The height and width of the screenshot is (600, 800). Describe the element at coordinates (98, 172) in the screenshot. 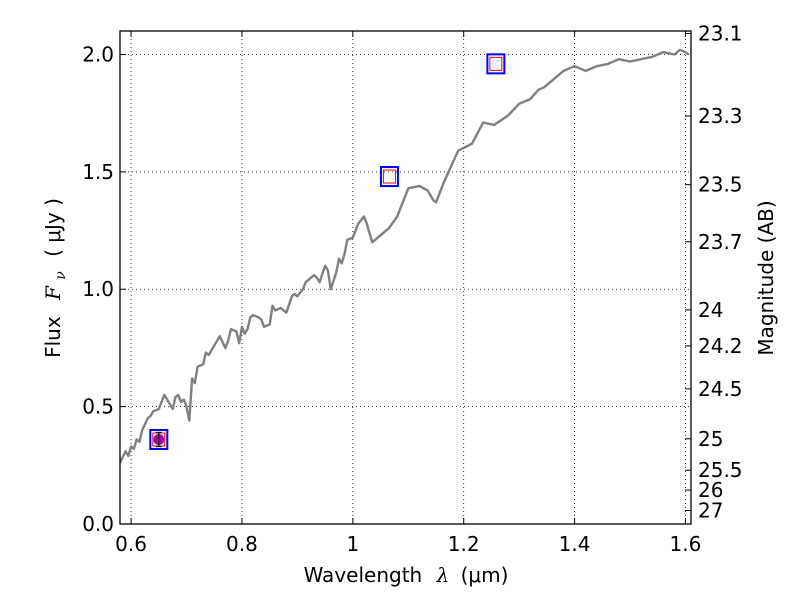

I see `y-tick-label: 1.5` at that location.